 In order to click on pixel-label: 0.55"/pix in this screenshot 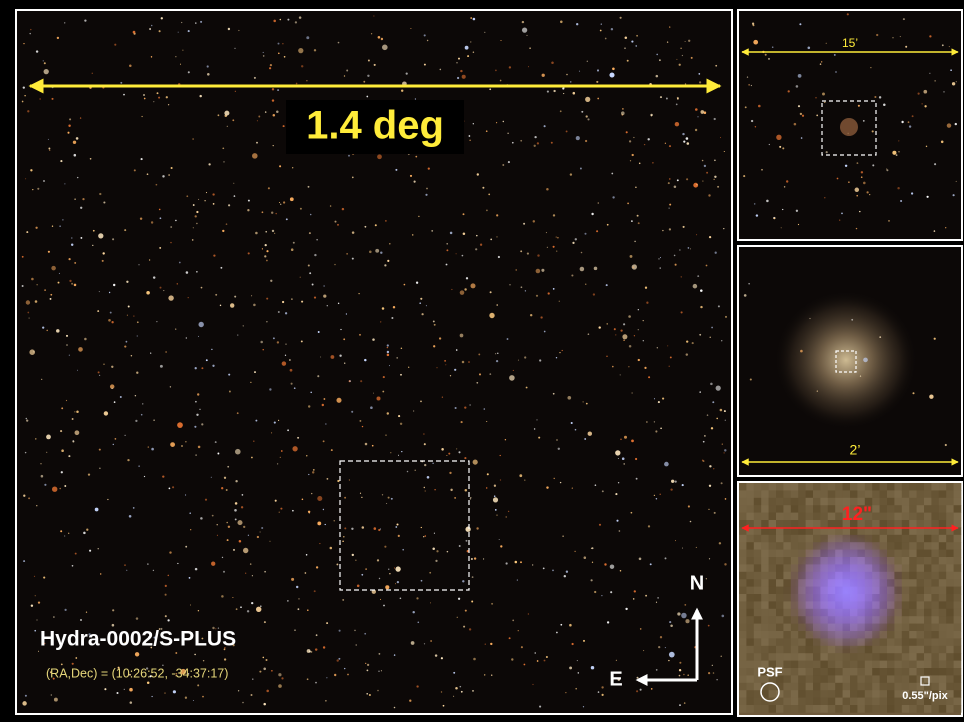, I will do `click(925, 696)`.